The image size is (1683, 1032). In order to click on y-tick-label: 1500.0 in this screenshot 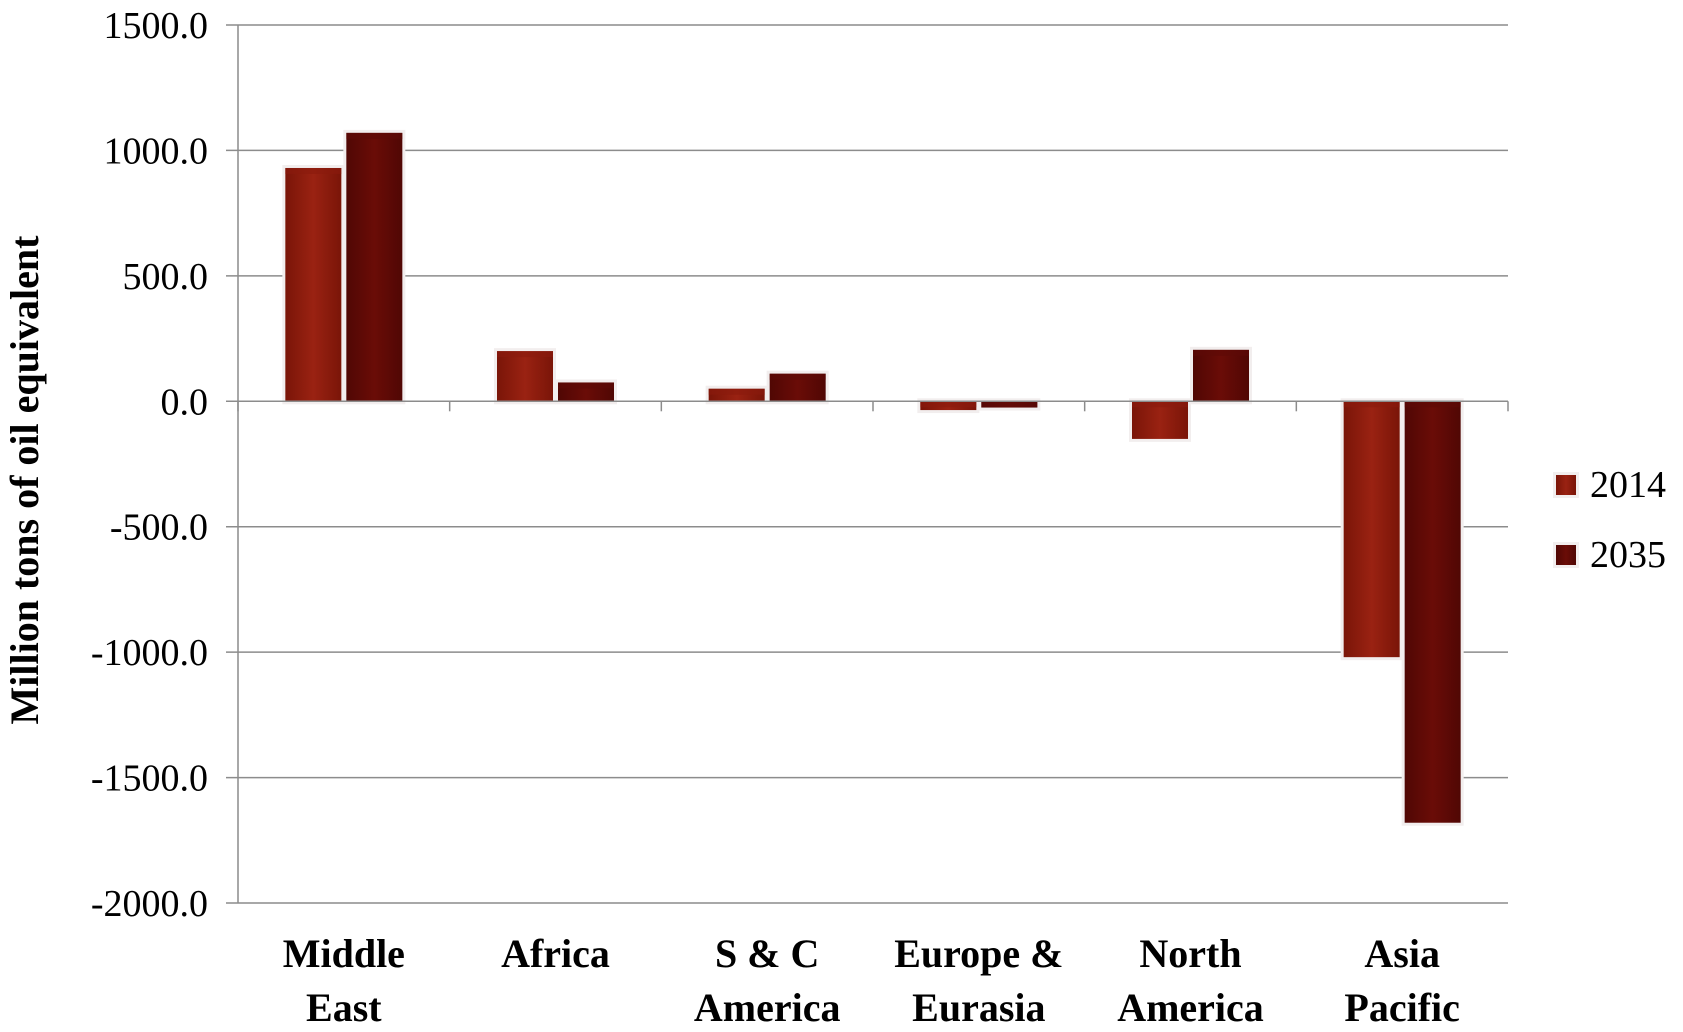, I will do `click(156, 26)`.